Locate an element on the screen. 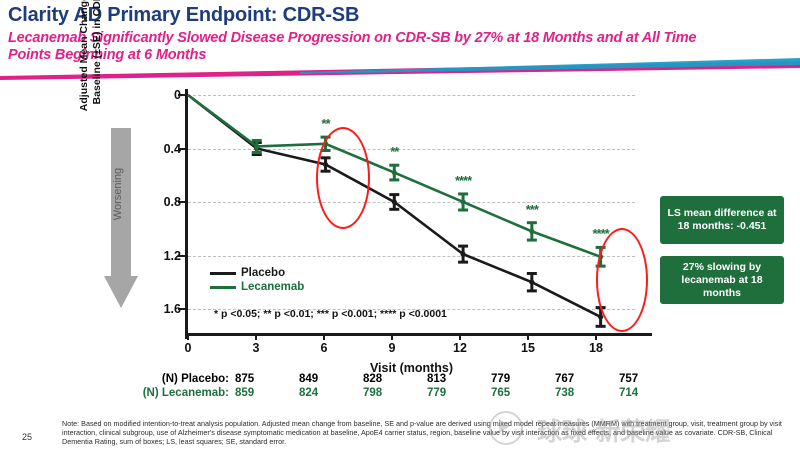 The image size is (800, 454). n-lecanemab-9: 779 is located at coordinates (437, 393).